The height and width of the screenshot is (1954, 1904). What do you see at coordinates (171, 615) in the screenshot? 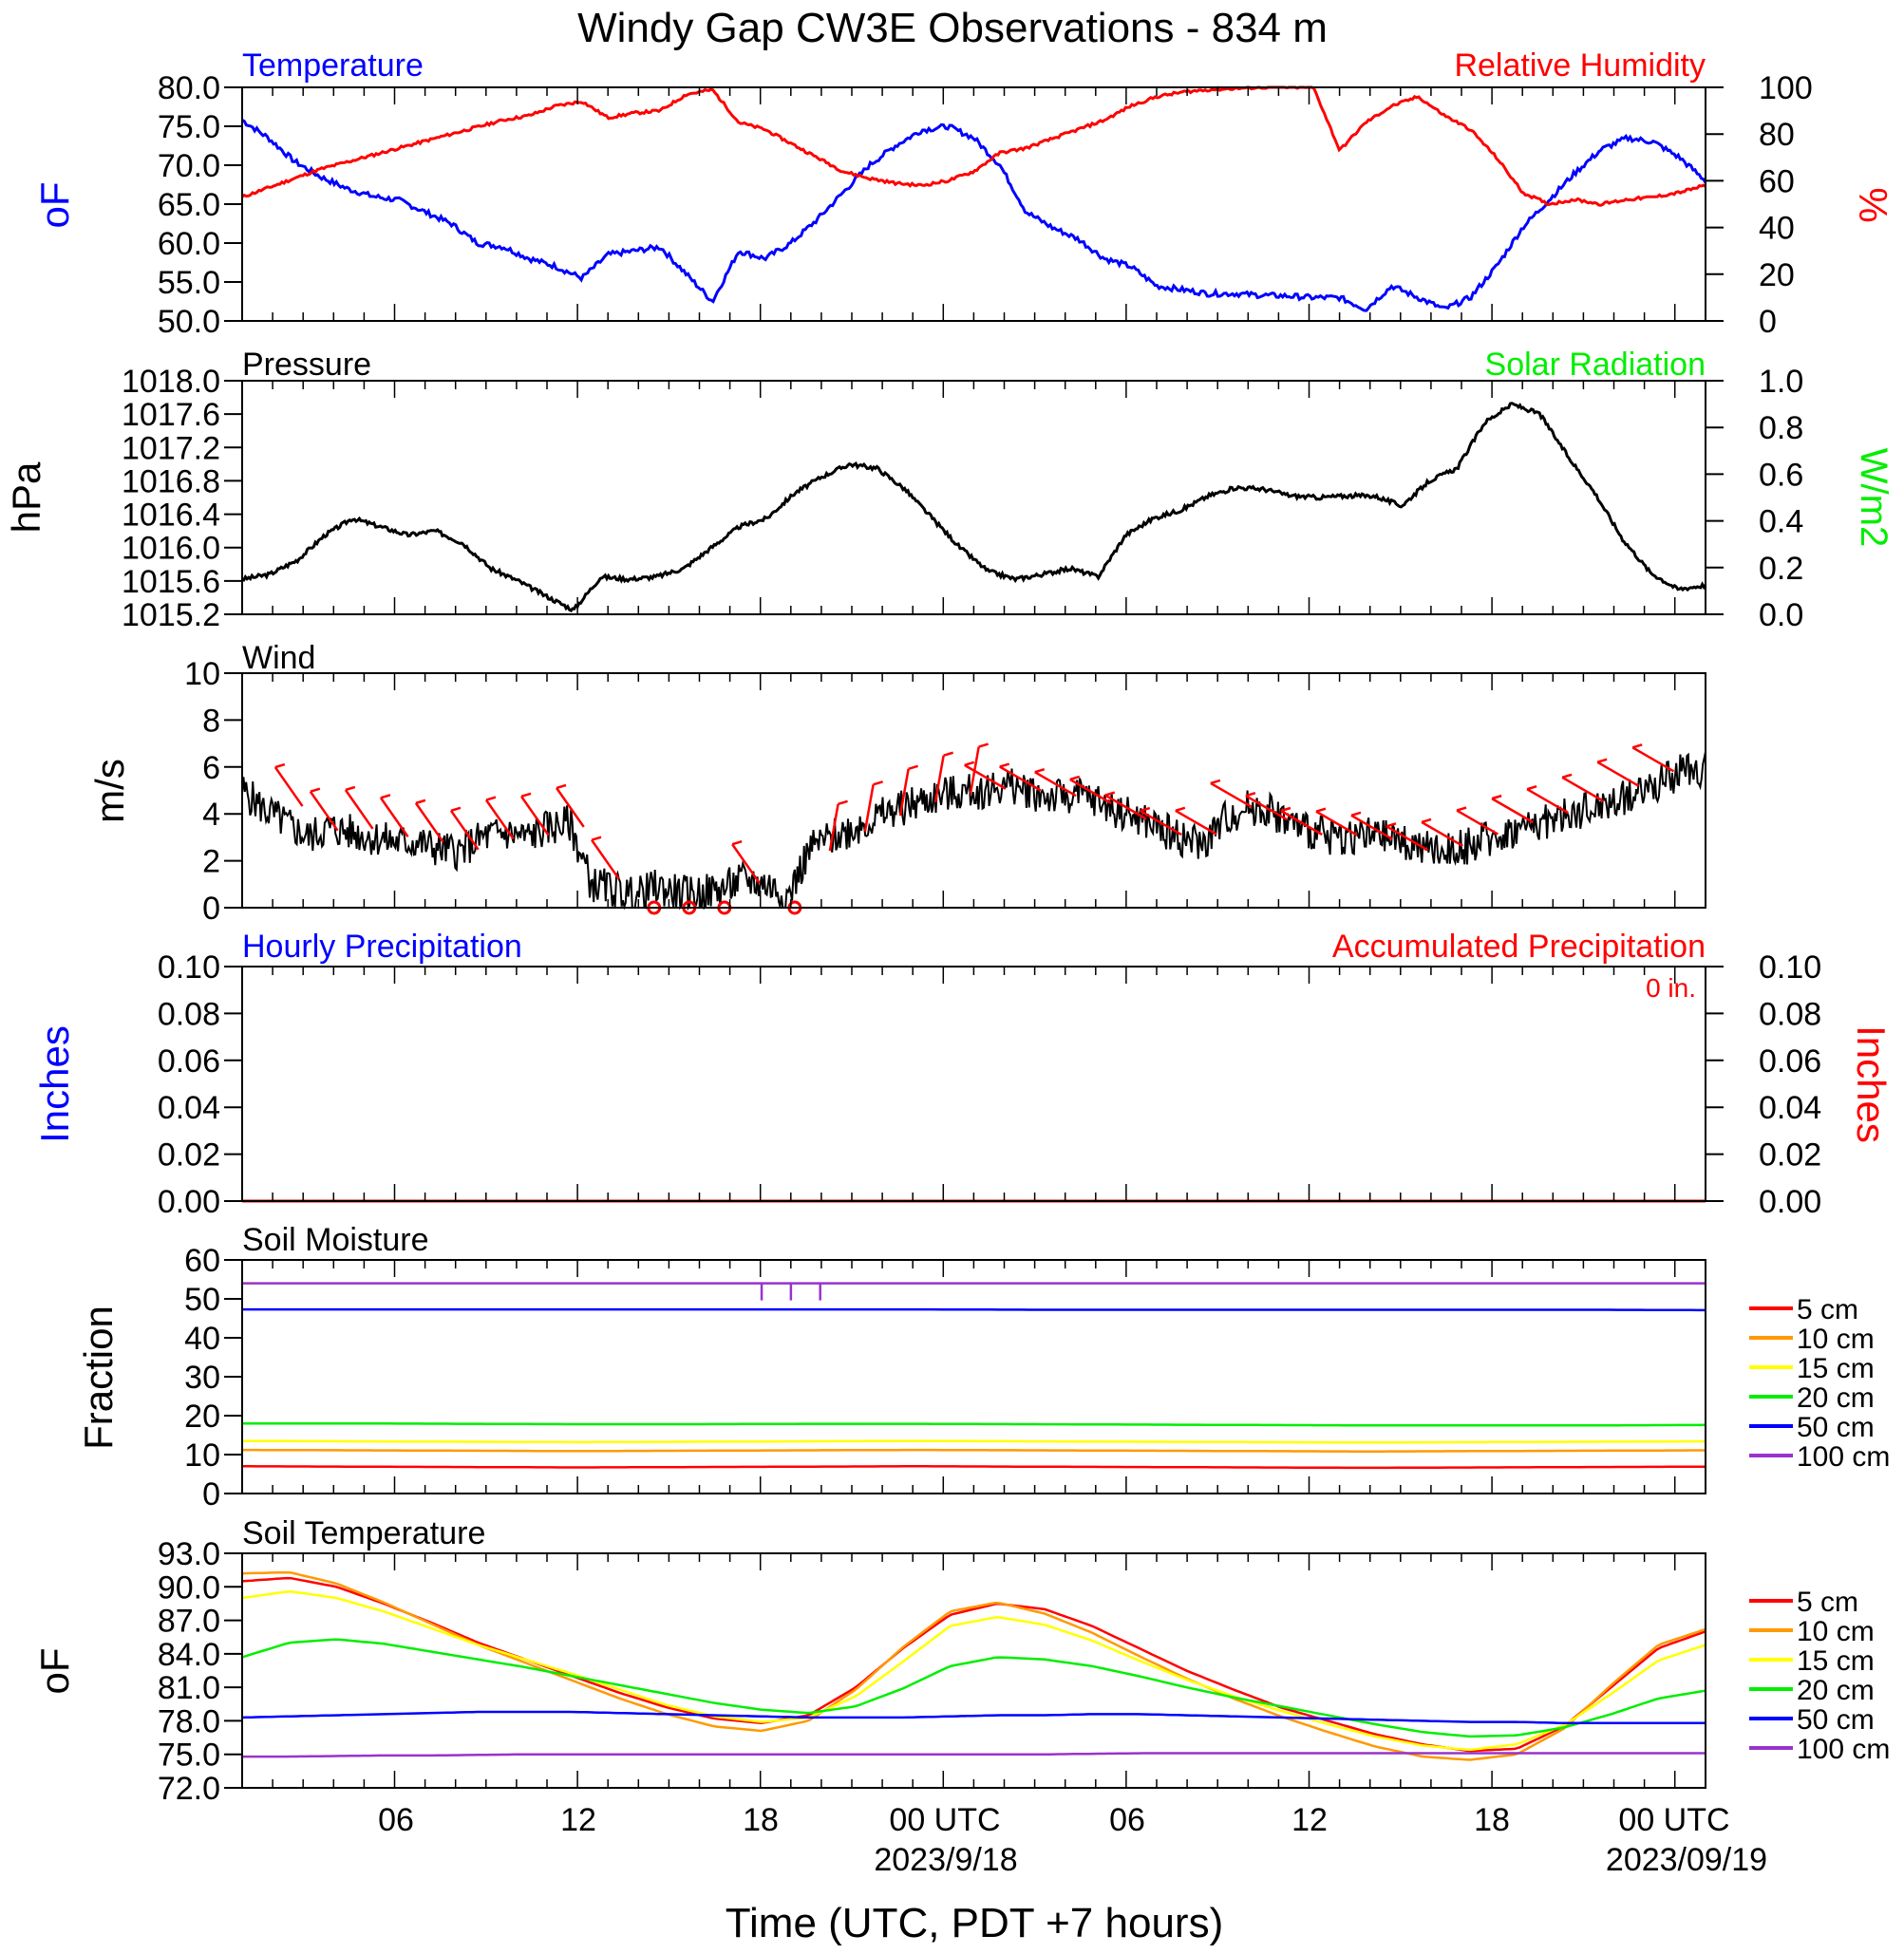
I see `pressure-tick-label: 1015.2` at bounding box center [171, 615].